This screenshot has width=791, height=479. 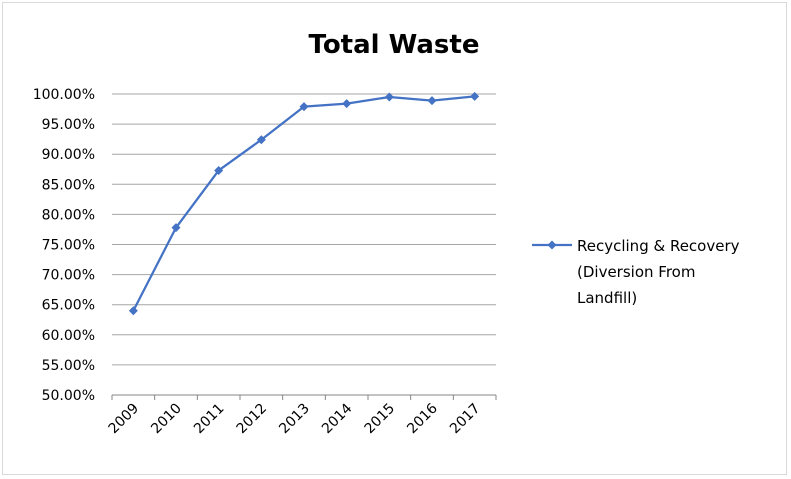 What do you see at coordinates (394, 45) in the screenshot?
I see `chart-title: Total Waste` at bounding box center [394, 45].